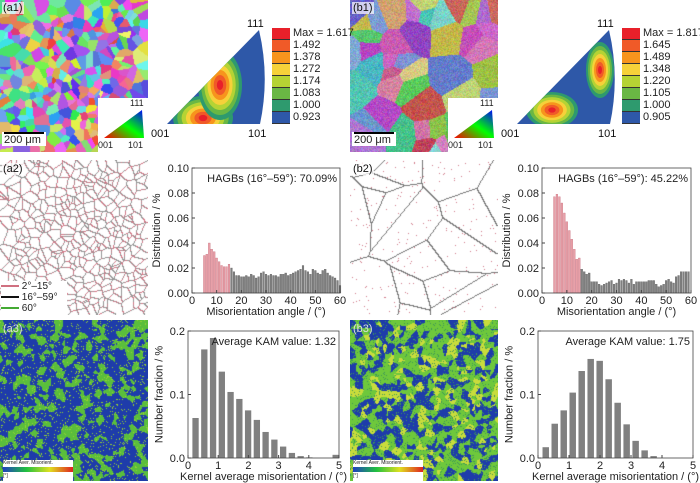  Describe the element at coordinates (273, 342) in the screenshot. I see `chart-annotation: Average KAM value: 1.32` at that location.